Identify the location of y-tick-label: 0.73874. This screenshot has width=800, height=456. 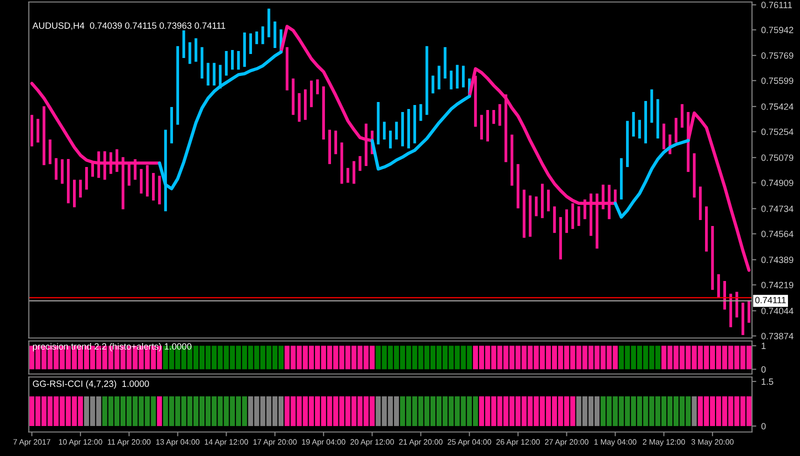
(777, 336).